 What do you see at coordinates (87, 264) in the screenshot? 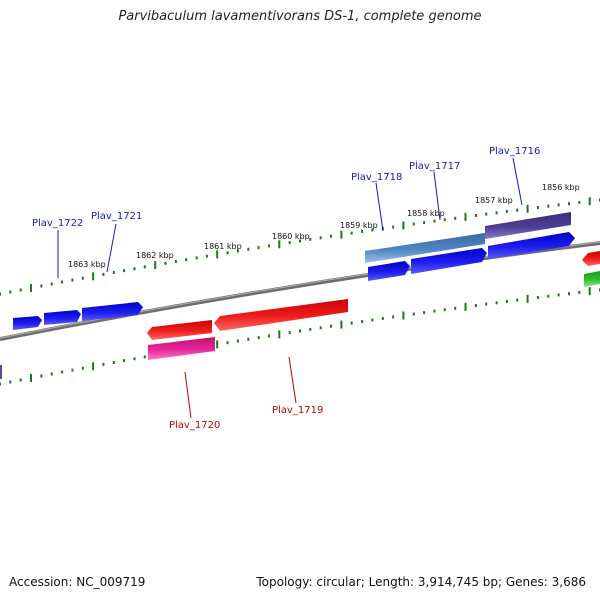
I see `scale-label: 1863 kbp` at bounding box center [87, 264].